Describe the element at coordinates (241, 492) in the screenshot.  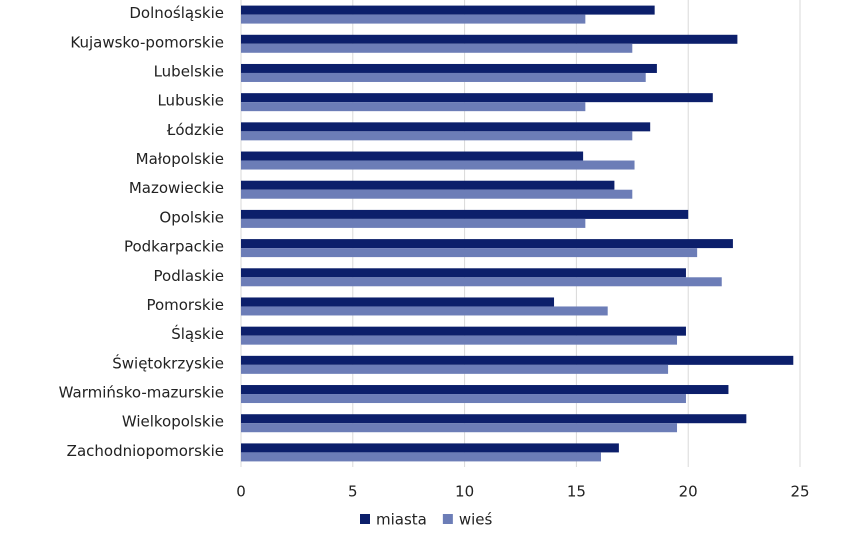
I see `x-tick-label: 0` at that location.